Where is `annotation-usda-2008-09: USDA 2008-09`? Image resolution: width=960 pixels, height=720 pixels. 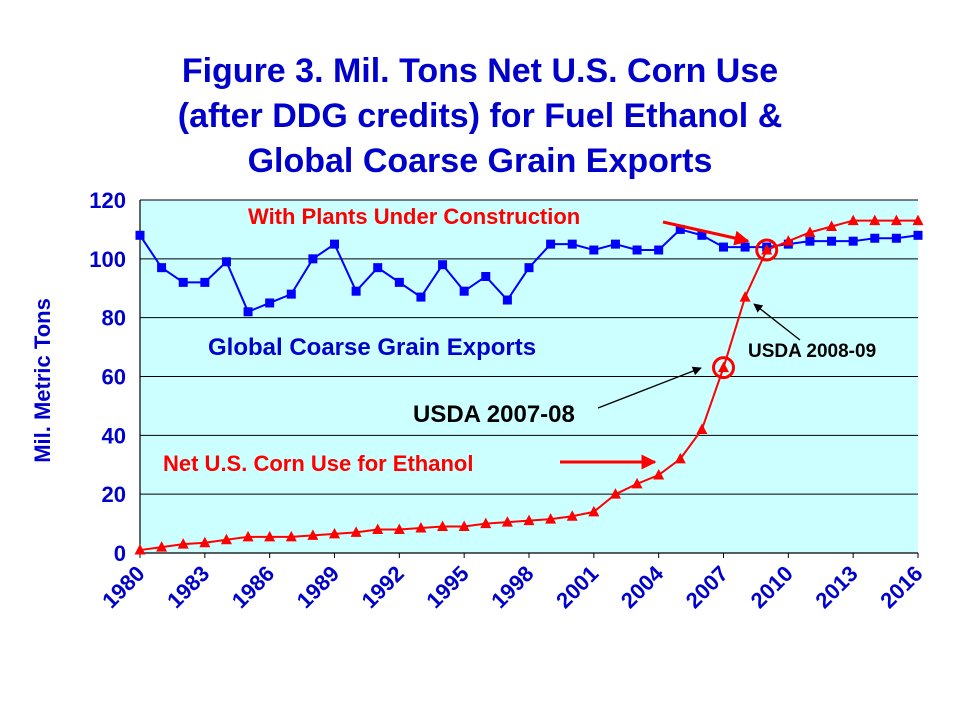
annotation-usda-2008-09: USDA 2008-09 is located at coordinates (812, 351).